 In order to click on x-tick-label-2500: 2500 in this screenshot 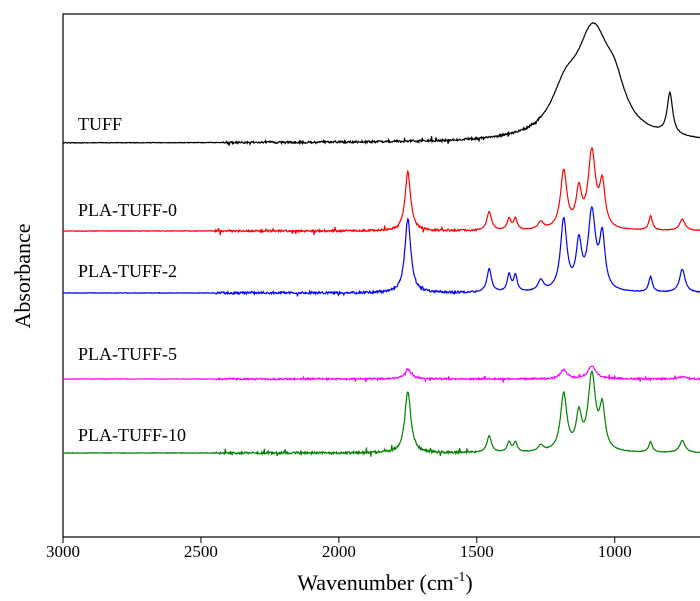, I will do `click(201, 551)`.